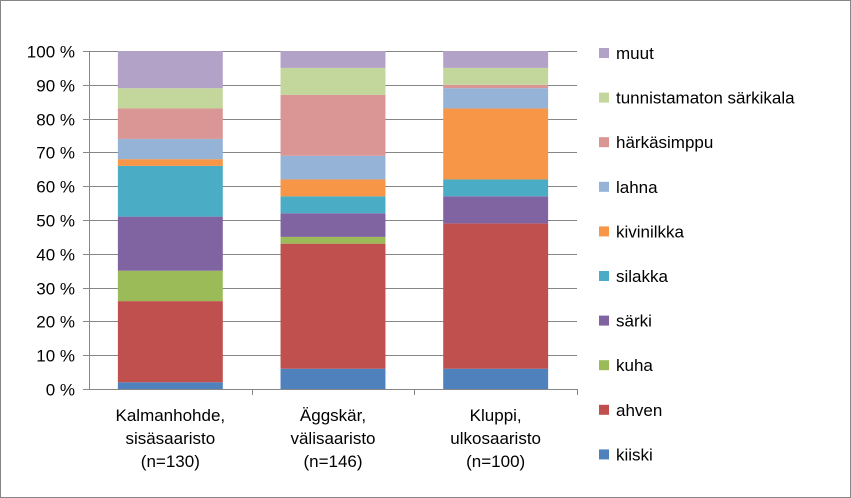  I want to click on y-tick-label: 30 %, so click(55, 289).